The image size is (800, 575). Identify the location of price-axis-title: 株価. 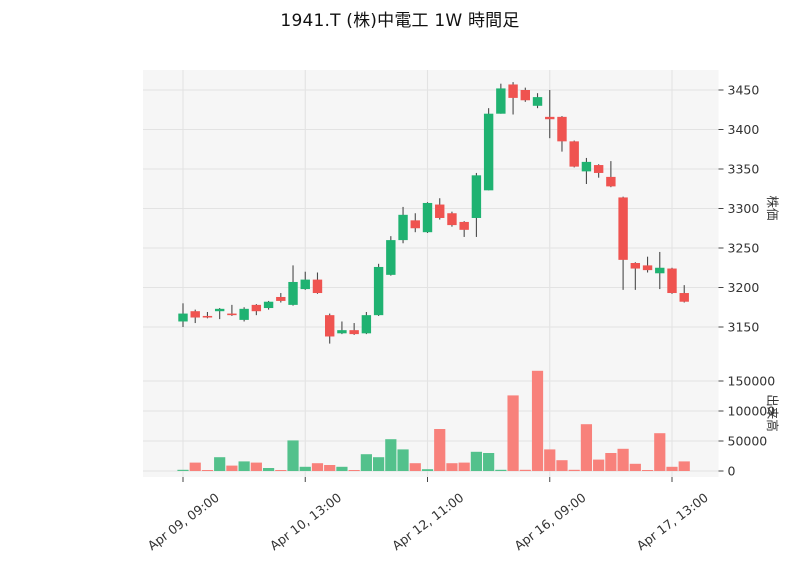
(772, 207).